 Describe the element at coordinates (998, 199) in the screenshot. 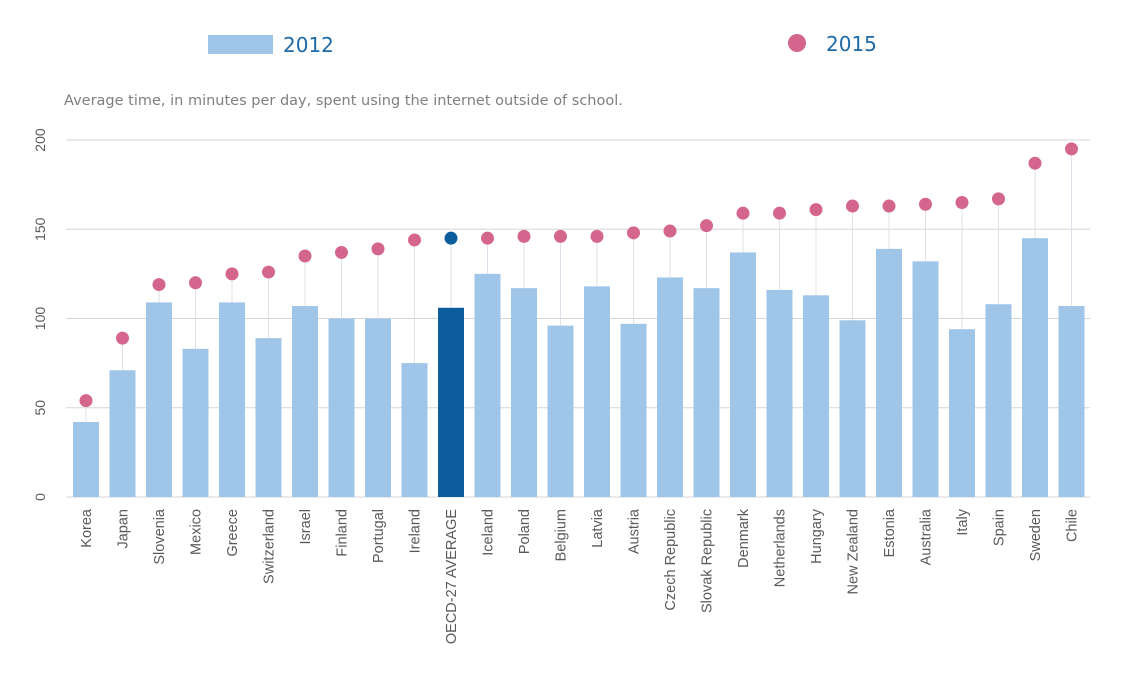

I see `dot-2015-spain` at that location.